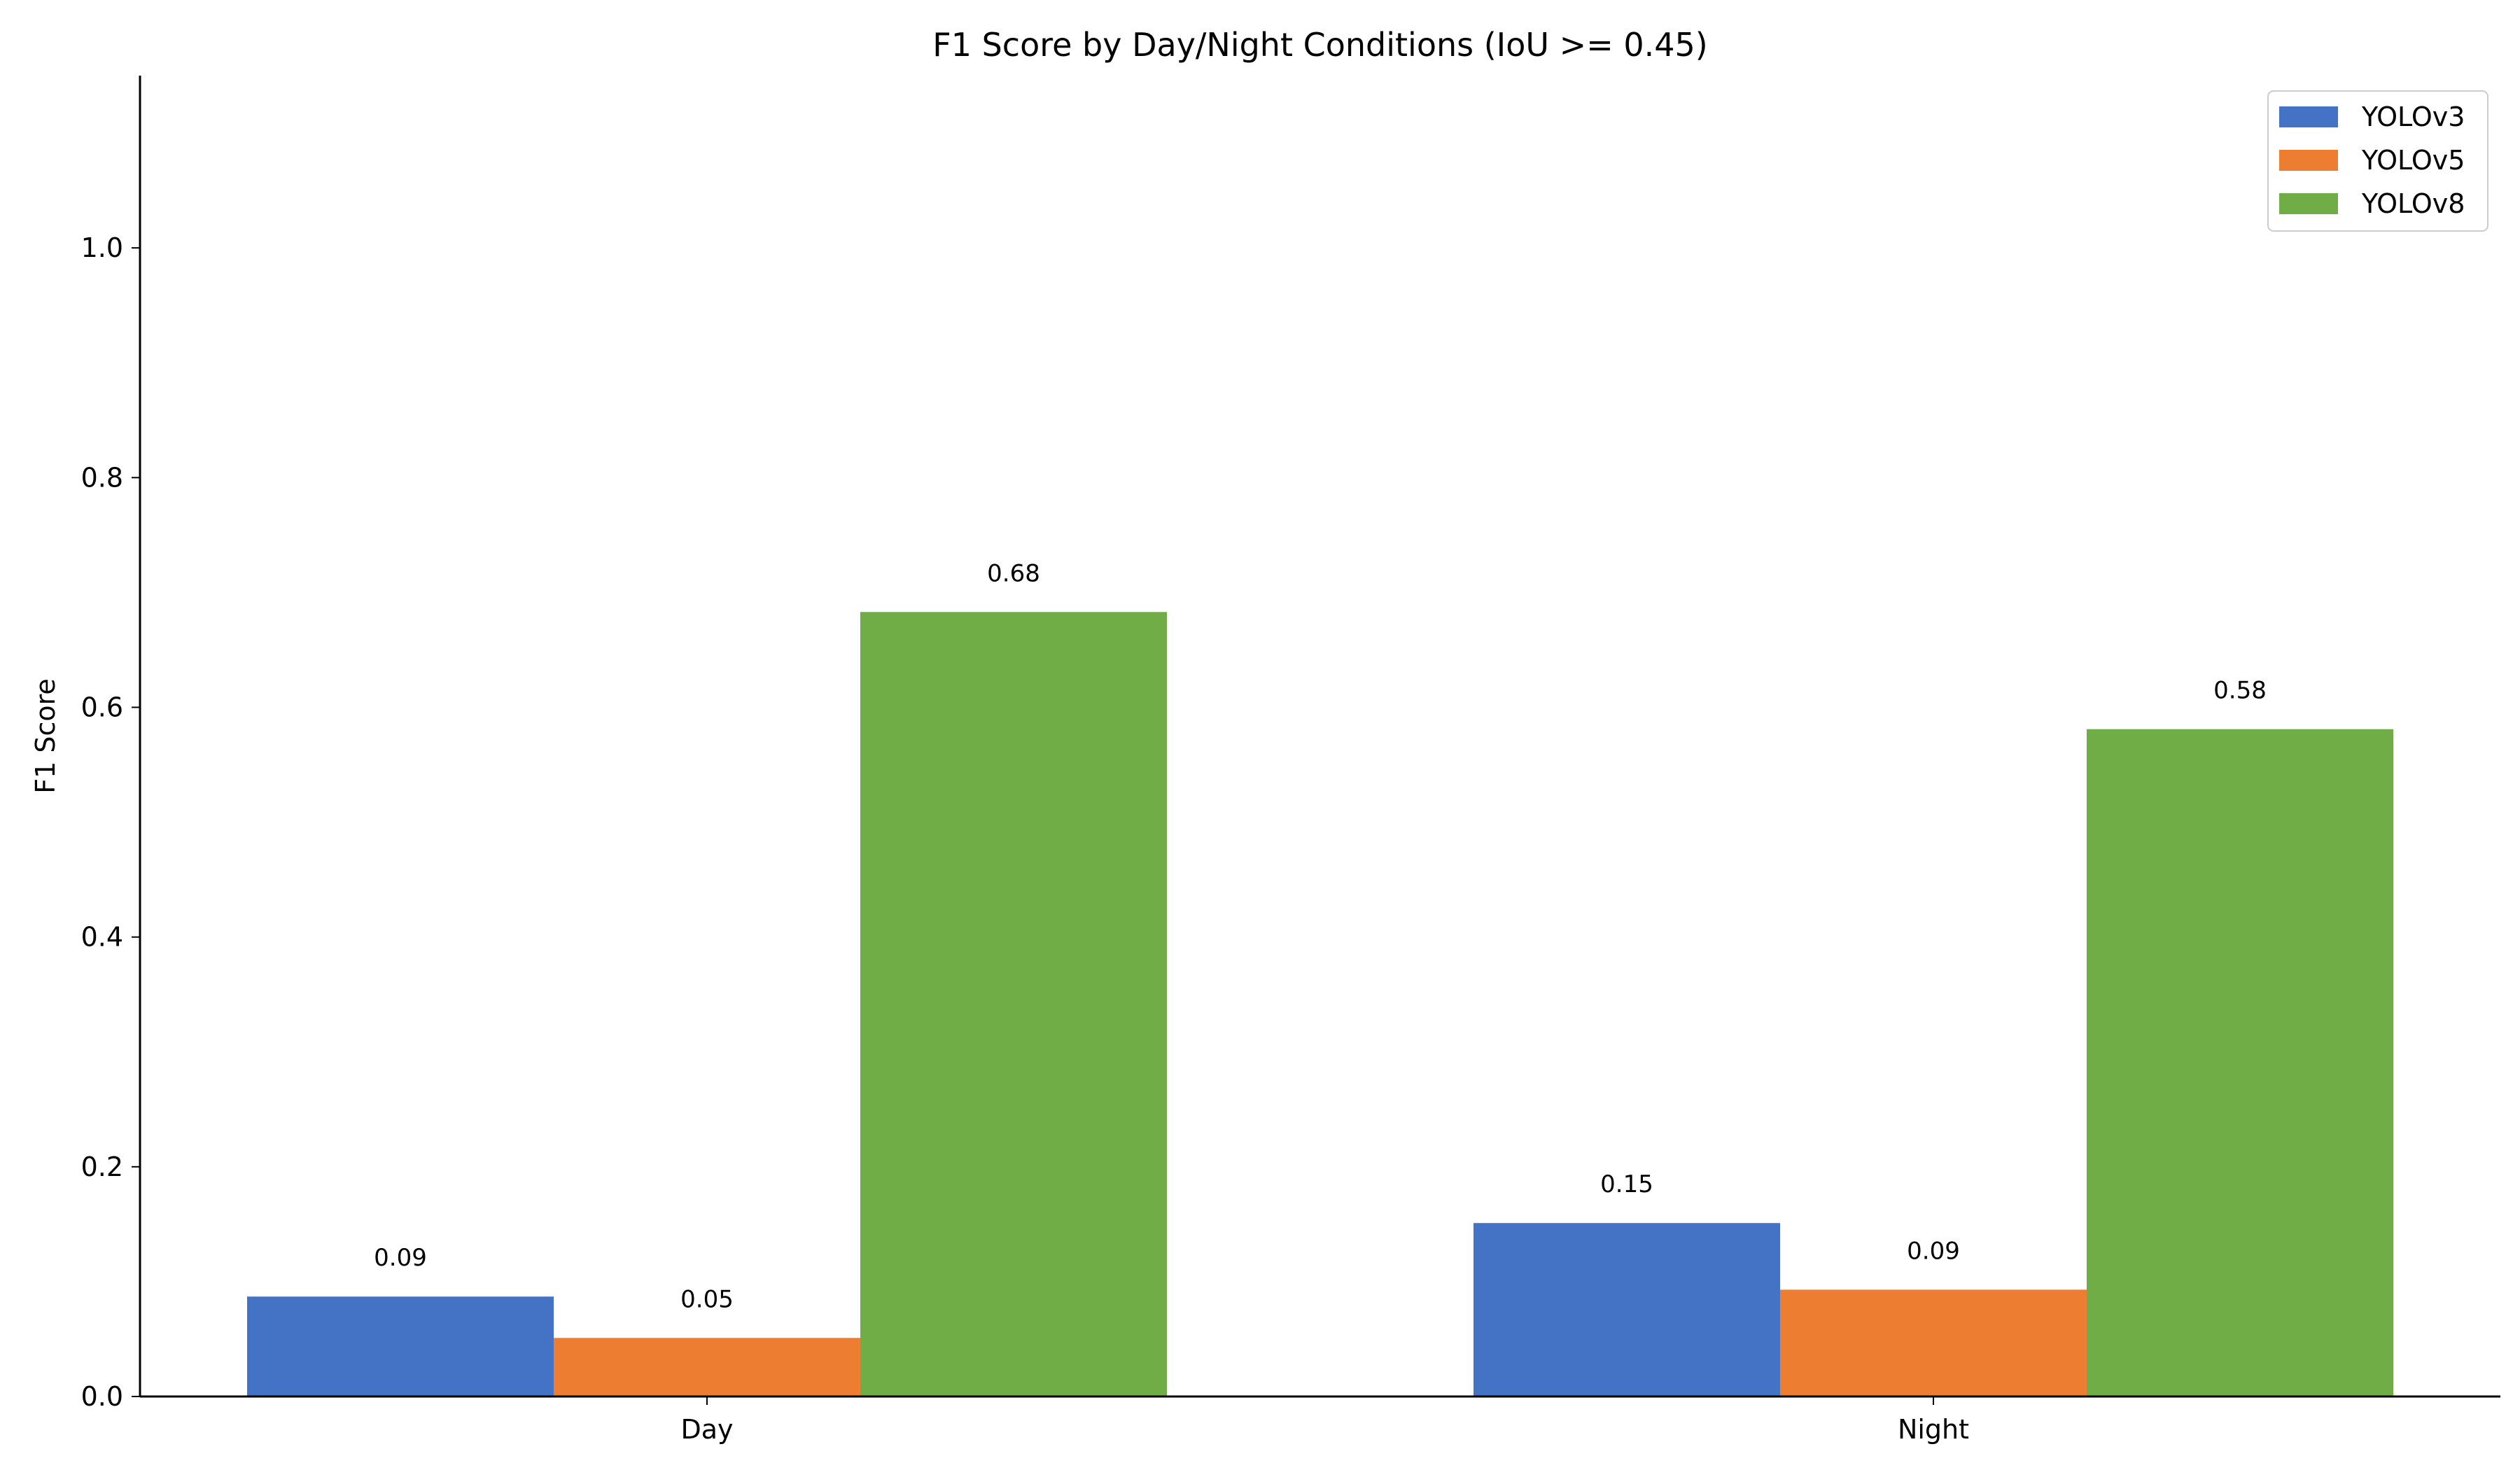 The width and height of the screenshot is (2520, 1470). Describe the element at coordinates (706, 1429) in the screenshot. I see `x-tick-label: Day` at that location.